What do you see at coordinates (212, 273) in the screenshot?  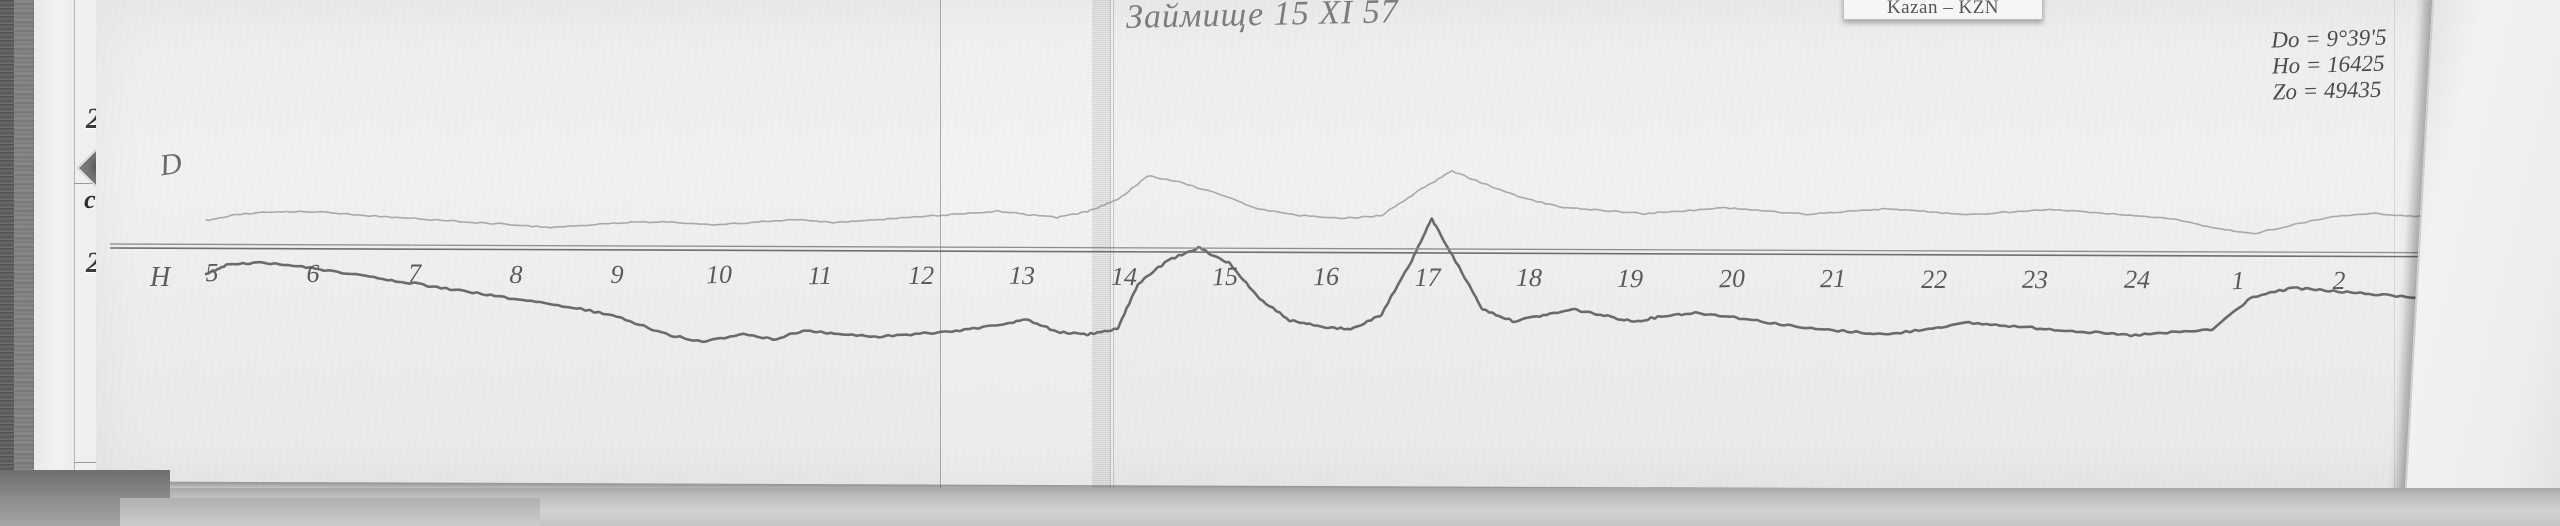 I see `axis-tick-label-5: 5` at bounding box center [212, 273].